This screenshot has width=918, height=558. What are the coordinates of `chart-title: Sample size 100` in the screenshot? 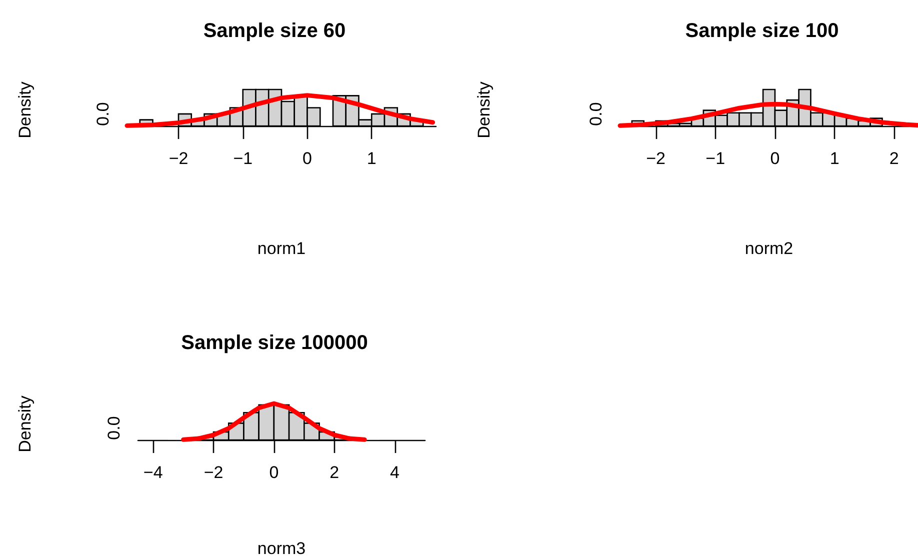 It's located at (762, 31).